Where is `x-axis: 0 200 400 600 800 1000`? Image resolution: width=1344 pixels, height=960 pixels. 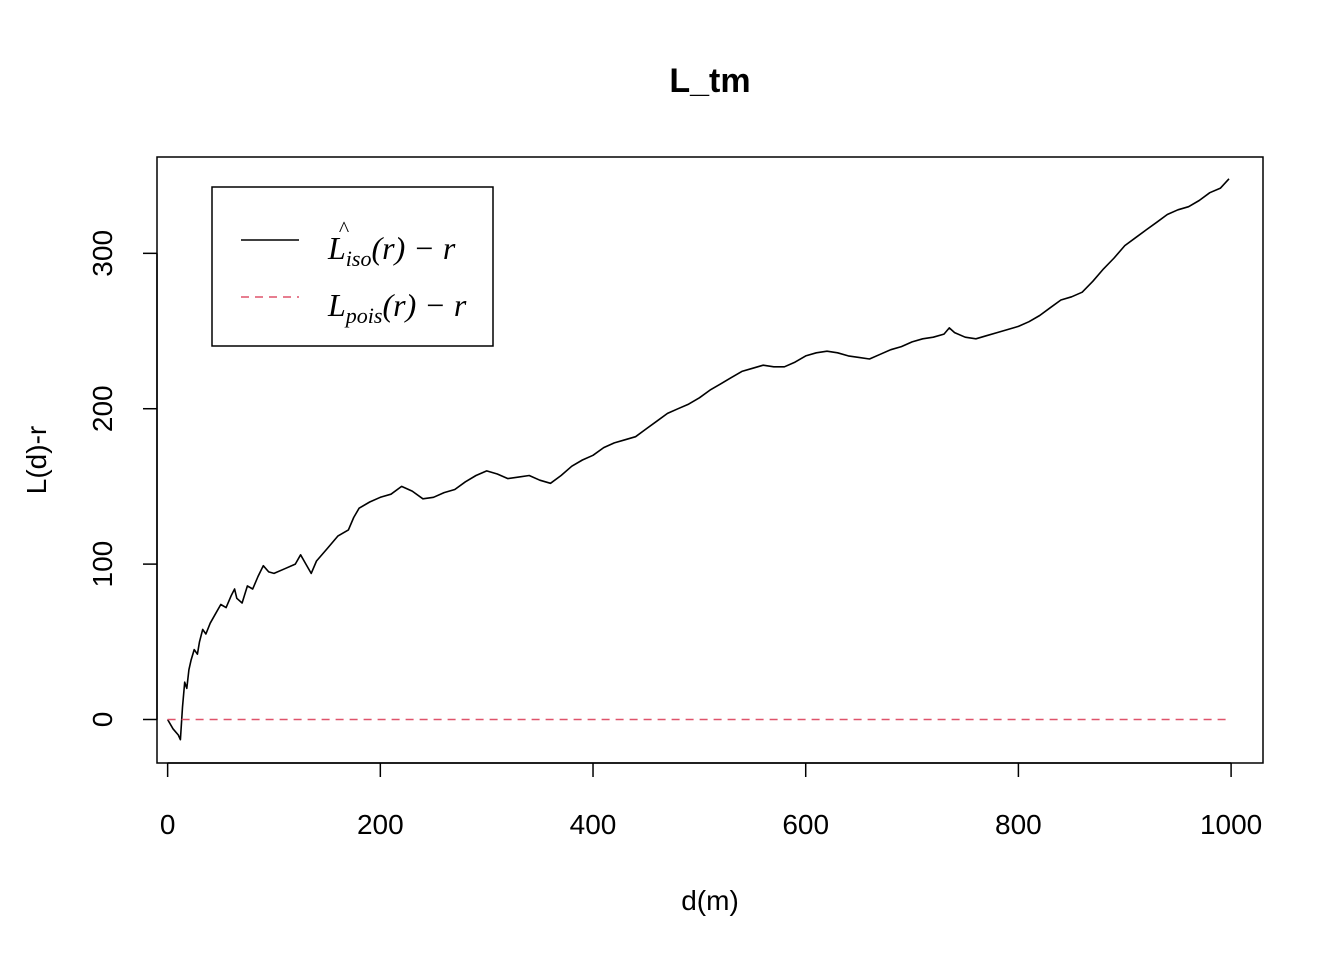
x-axis: 0 200 400 600 800 1000 is located at coordinates (711, 801).